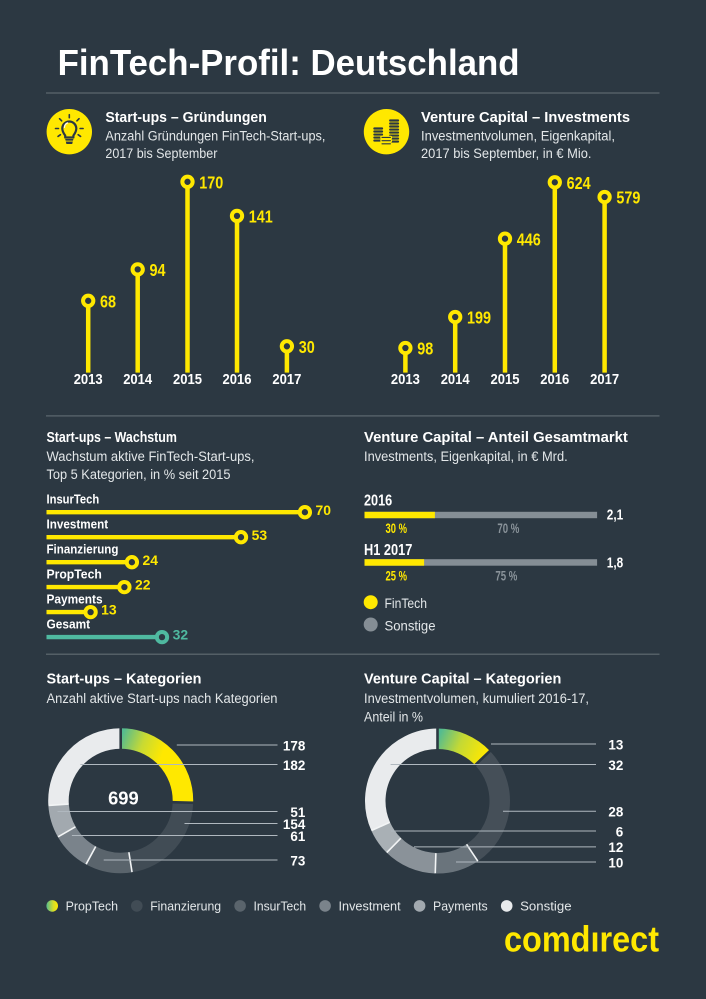 The width and height of the screenshot is (706, 999). What do you see at coordinates (615, 847) in the screenshot?
I see `svg-text: 12` at bounding box center [615, 847].